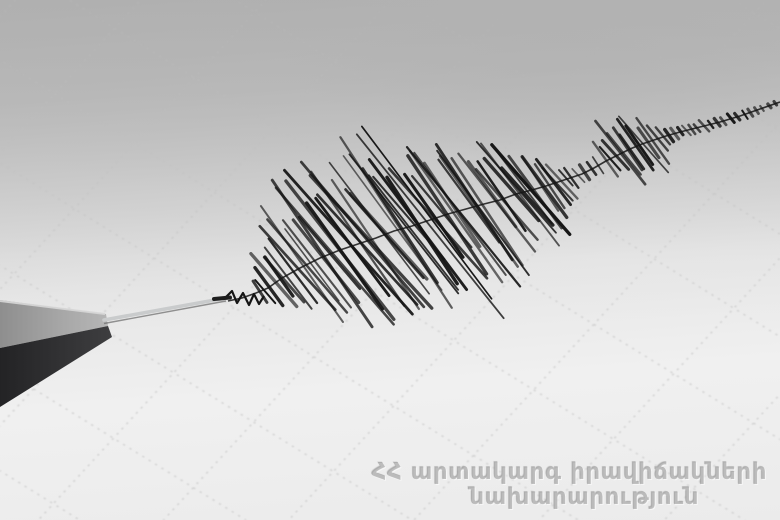 The width and height of the screenshot is (780, 520). I want to click on stylus-needle-shadow, so click(165, 312).